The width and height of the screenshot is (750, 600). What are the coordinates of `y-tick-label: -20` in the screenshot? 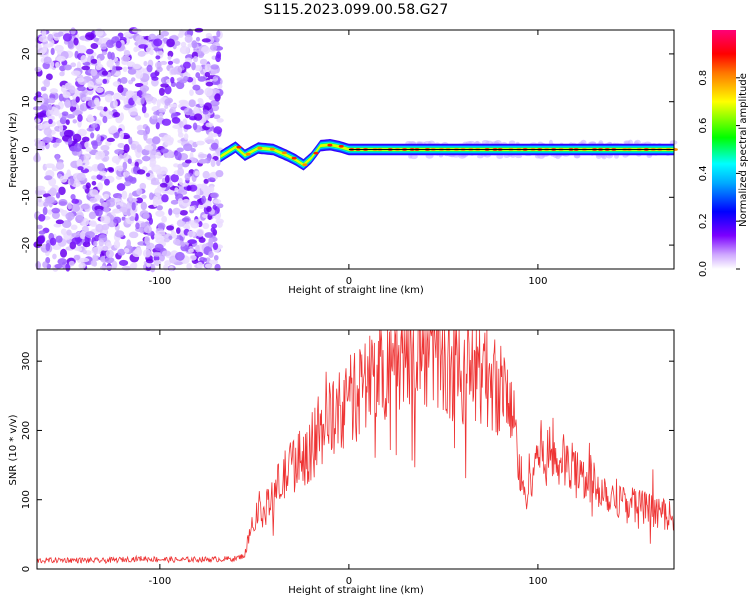 It's located at (26, 245).